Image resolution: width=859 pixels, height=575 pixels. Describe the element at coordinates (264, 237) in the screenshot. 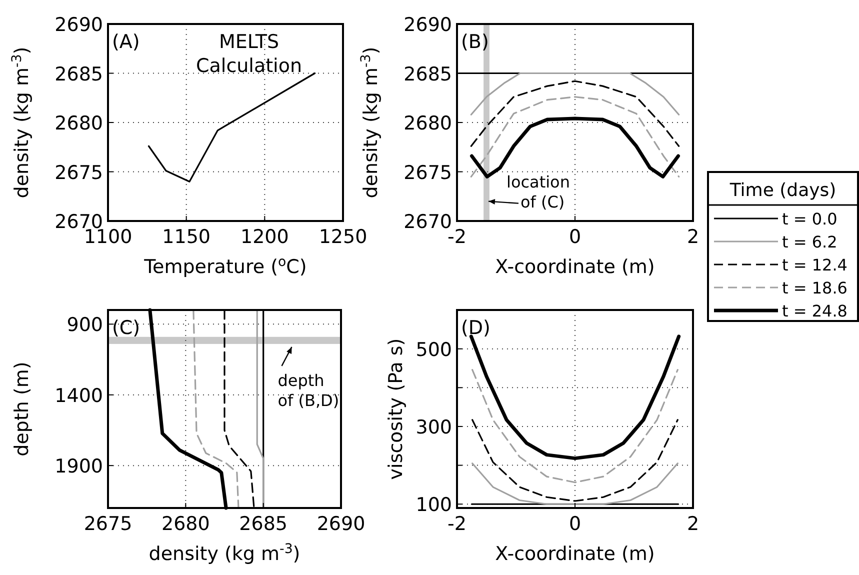

I see `x-tick-label: 1200` at that location.